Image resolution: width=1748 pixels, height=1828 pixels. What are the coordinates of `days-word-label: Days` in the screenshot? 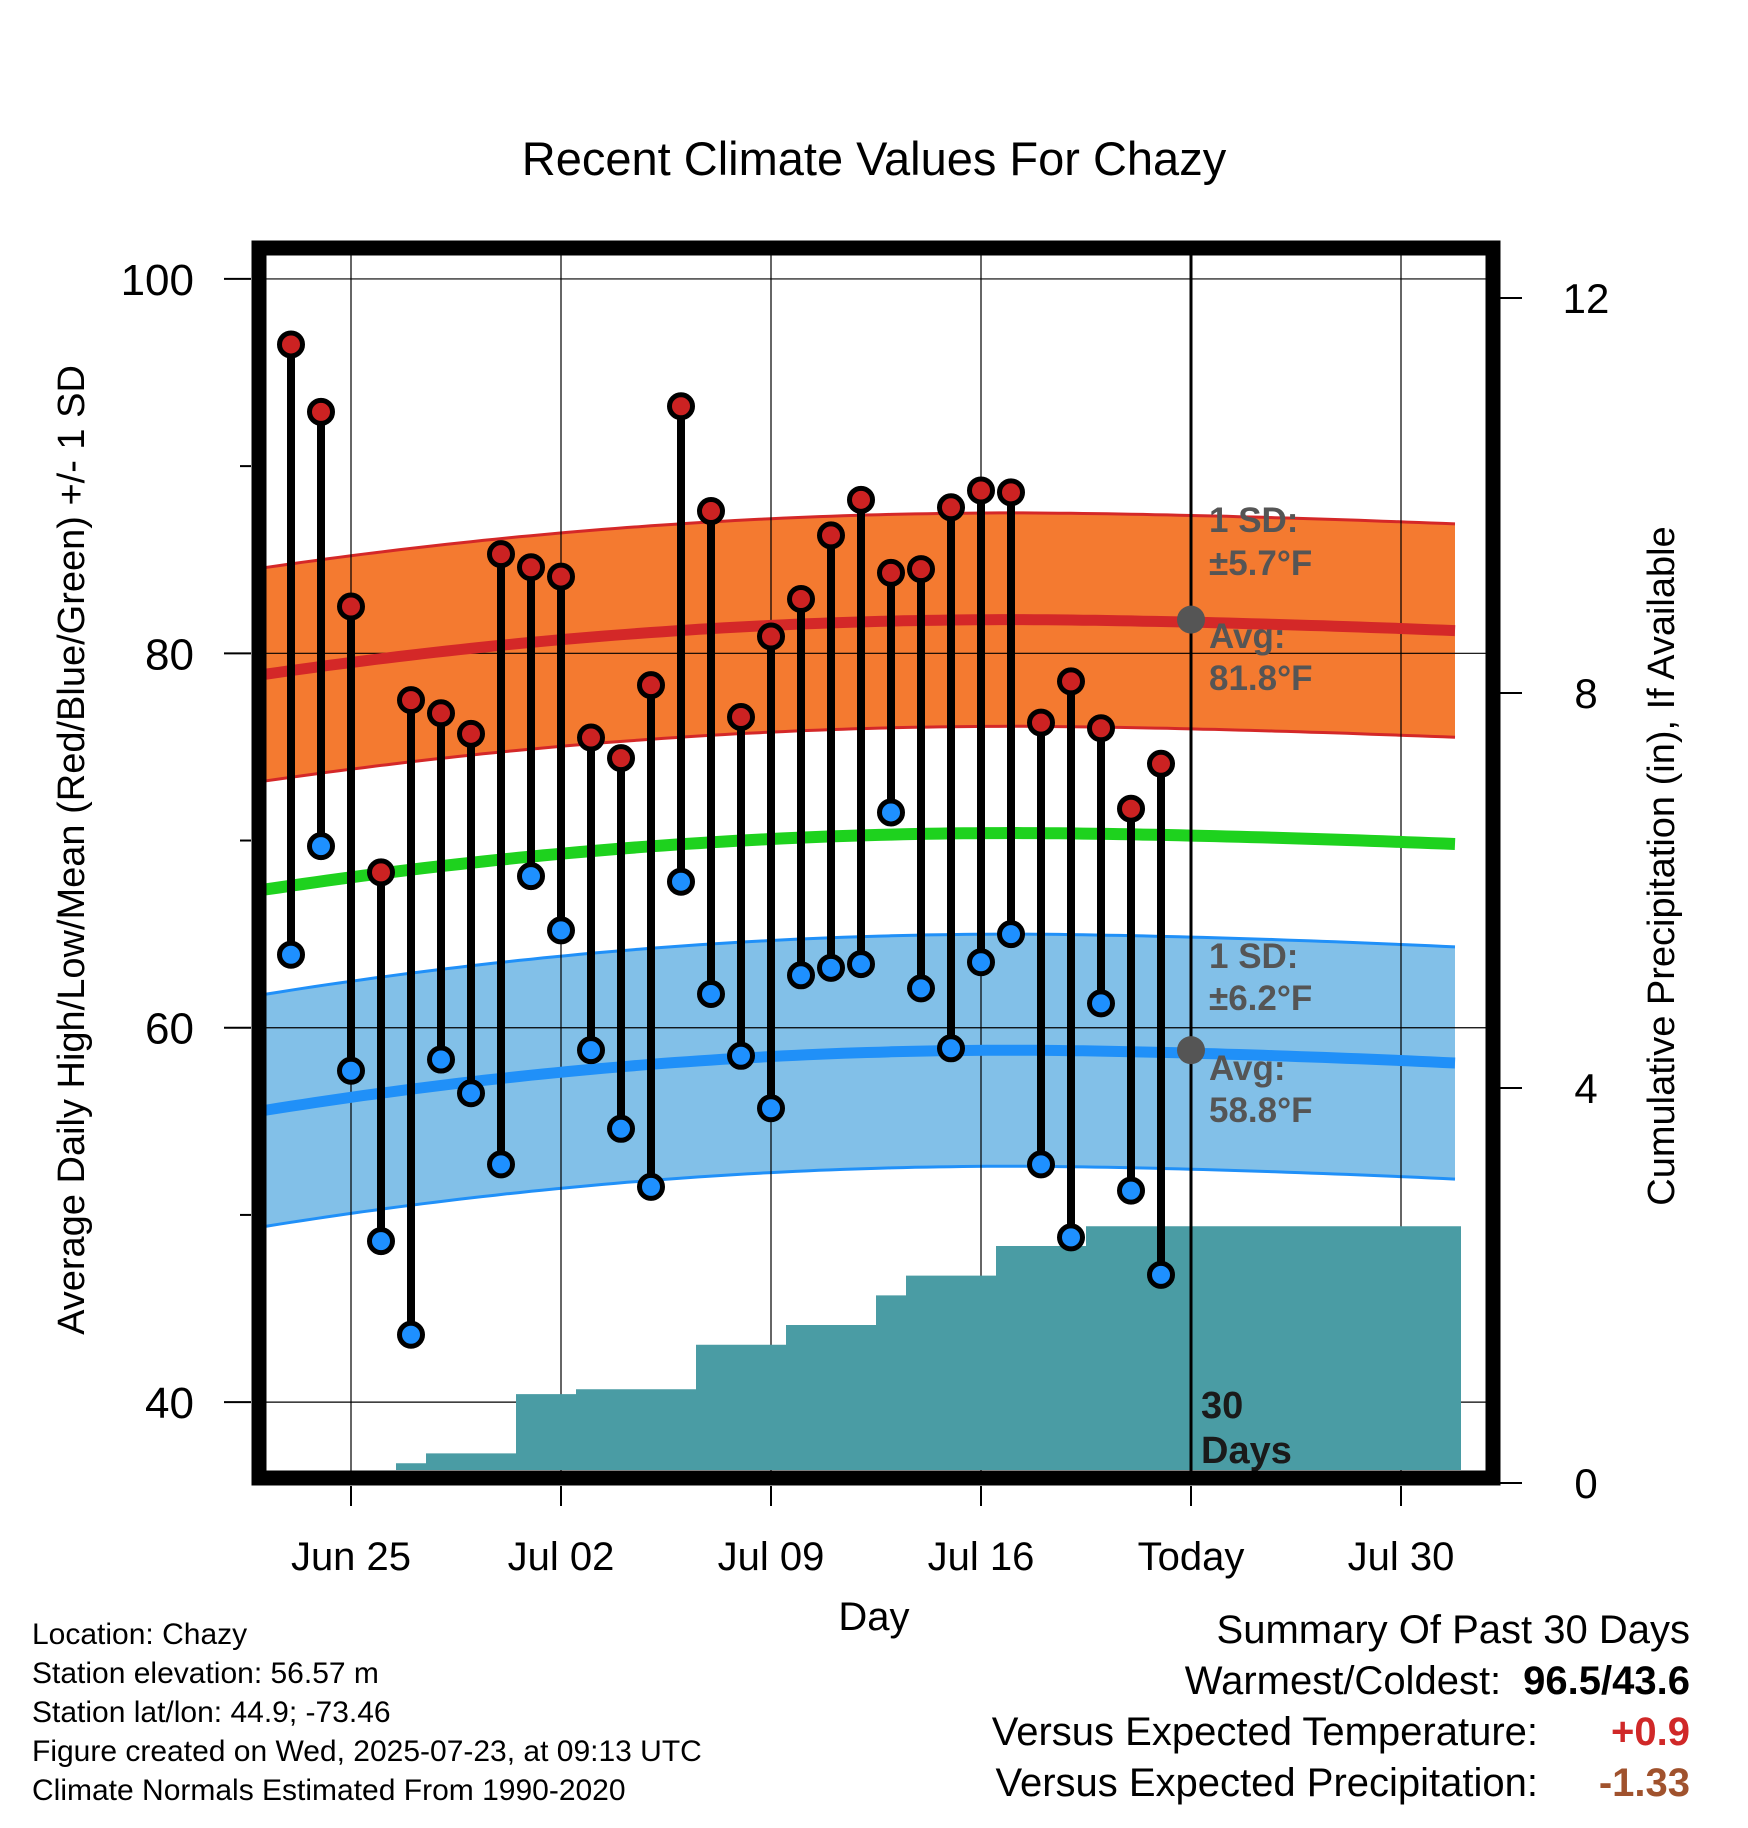 It's located at (1246, 1451).